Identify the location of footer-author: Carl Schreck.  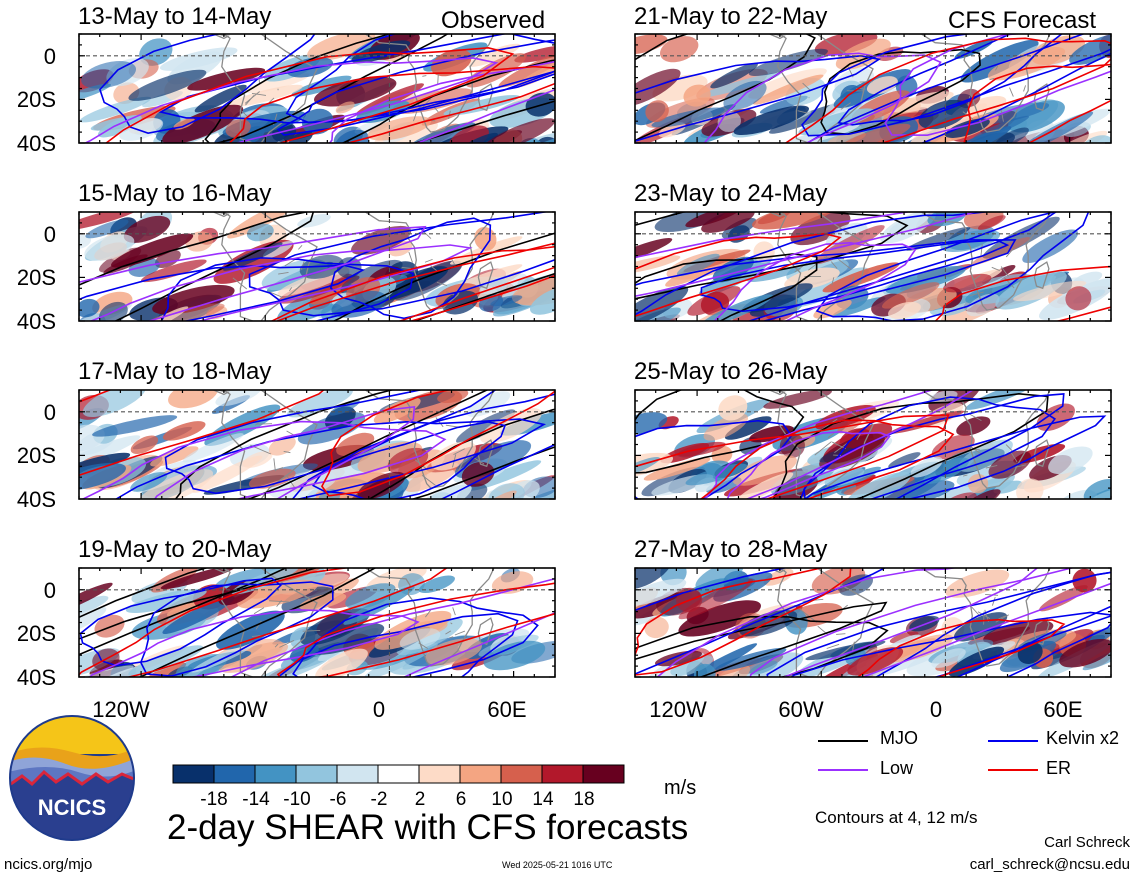
(1087, 842).